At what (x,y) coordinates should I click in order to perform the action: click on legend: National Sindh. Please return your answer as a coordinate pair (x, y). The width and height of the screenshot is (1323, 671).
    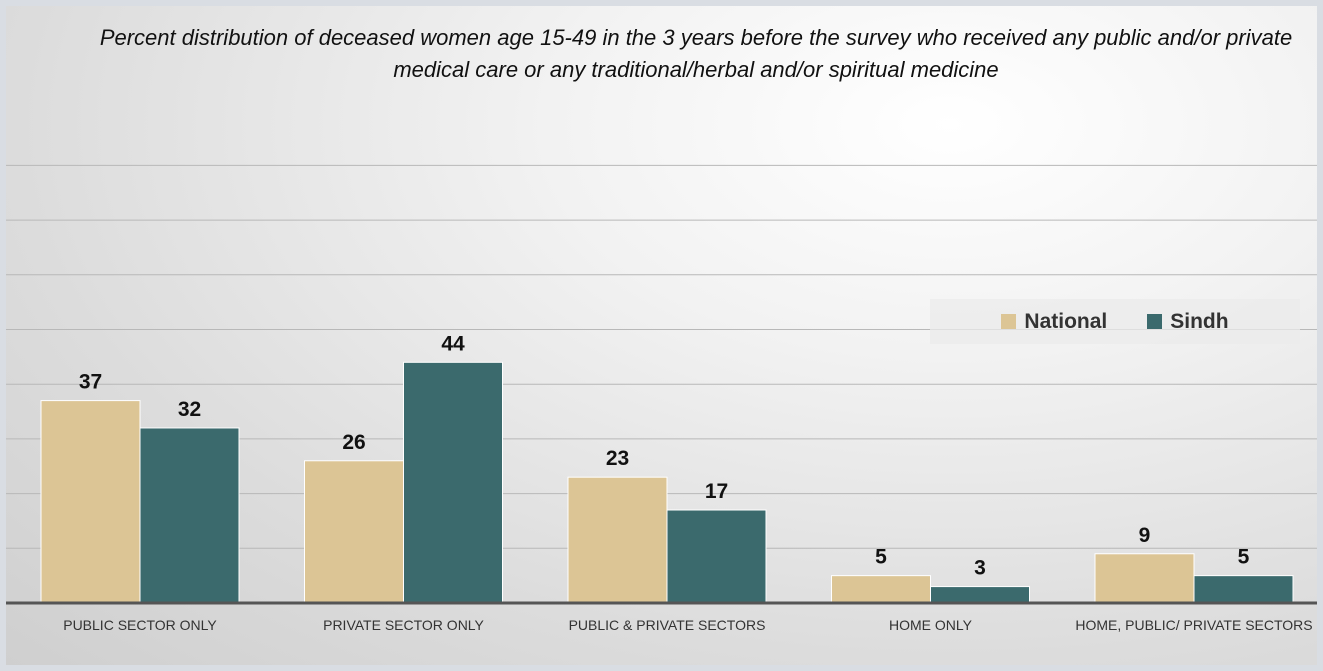
    Looking at the image, I should click on (1115, 321).